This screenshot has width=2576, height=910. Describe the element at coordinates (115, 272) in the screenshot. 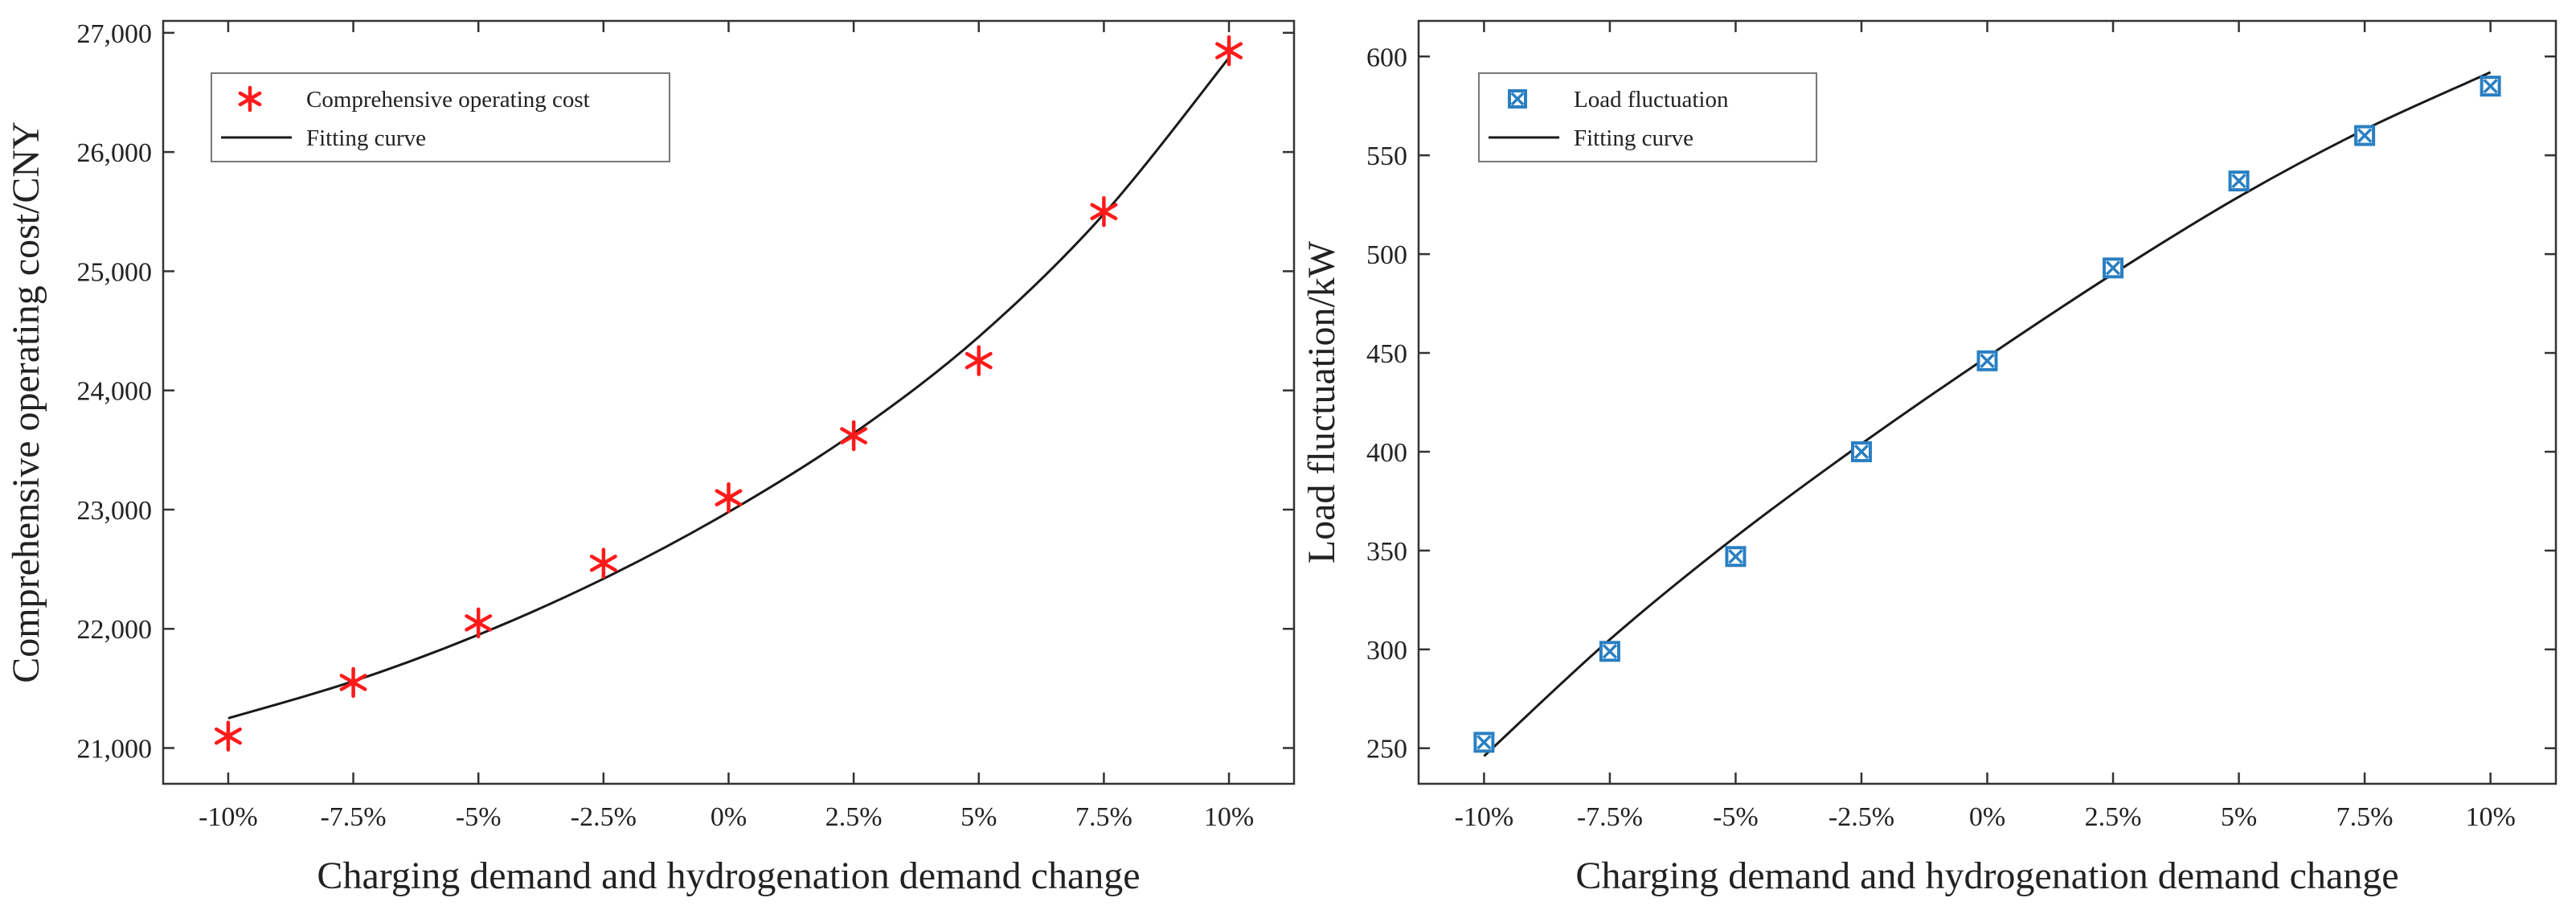

I see `y-tick-label: 25,000` at that location.